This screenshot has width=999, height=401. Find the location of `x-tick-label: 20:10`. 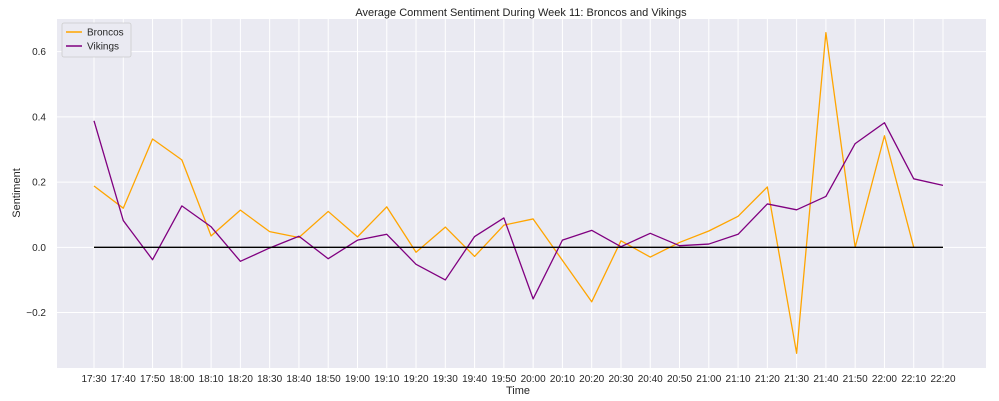

x-tick-label: 20:10 is located at coordinates (562, 379).